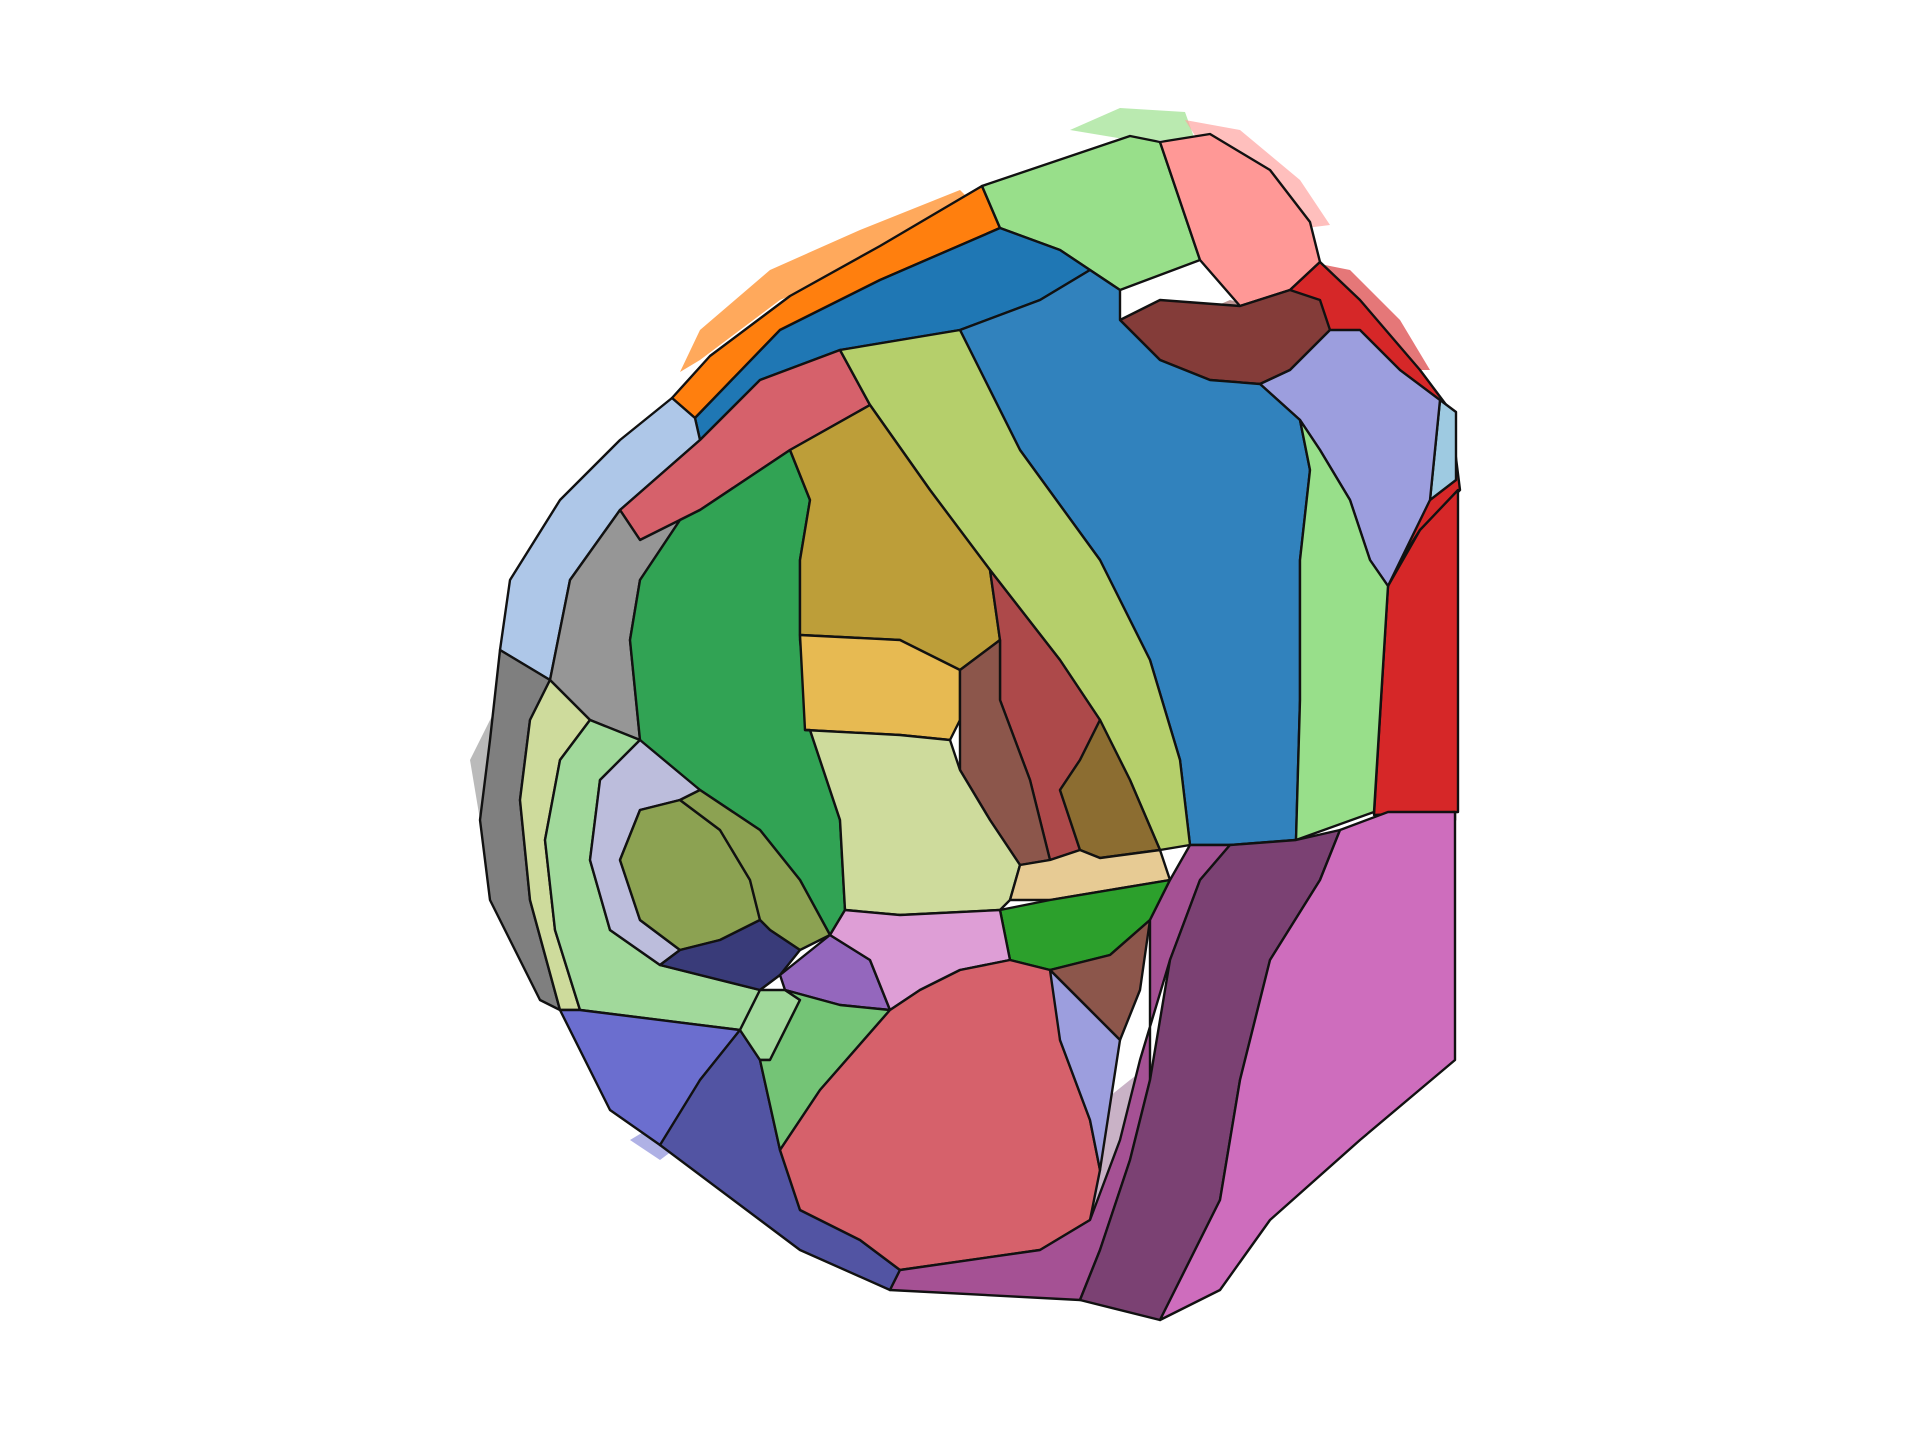  What do you see at coordinates (1132, 124) in the screenshot?
I see `scatter-cloud-lightgreen` at bounding box center [1132, 124].